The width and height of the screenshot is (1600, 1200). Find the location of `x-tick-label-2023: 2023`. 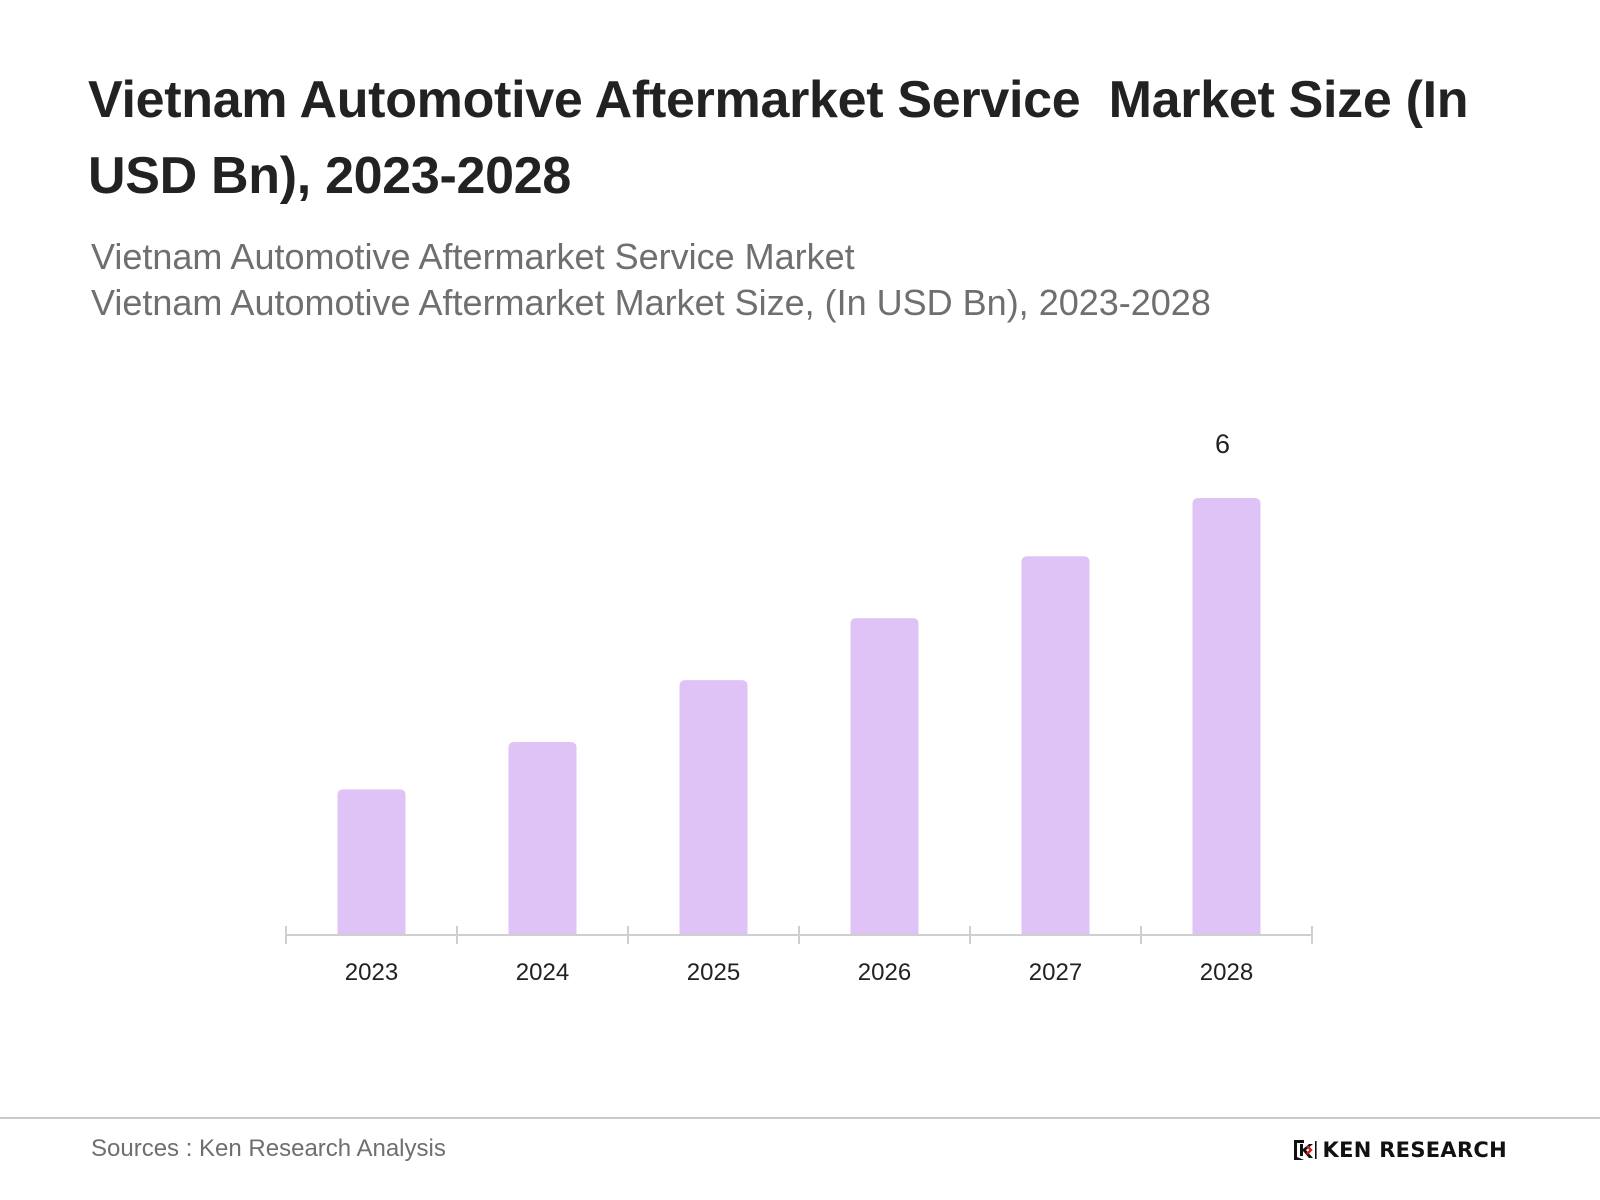

x-tick-label-2023: 2023 is located at coordinates (371, 972).